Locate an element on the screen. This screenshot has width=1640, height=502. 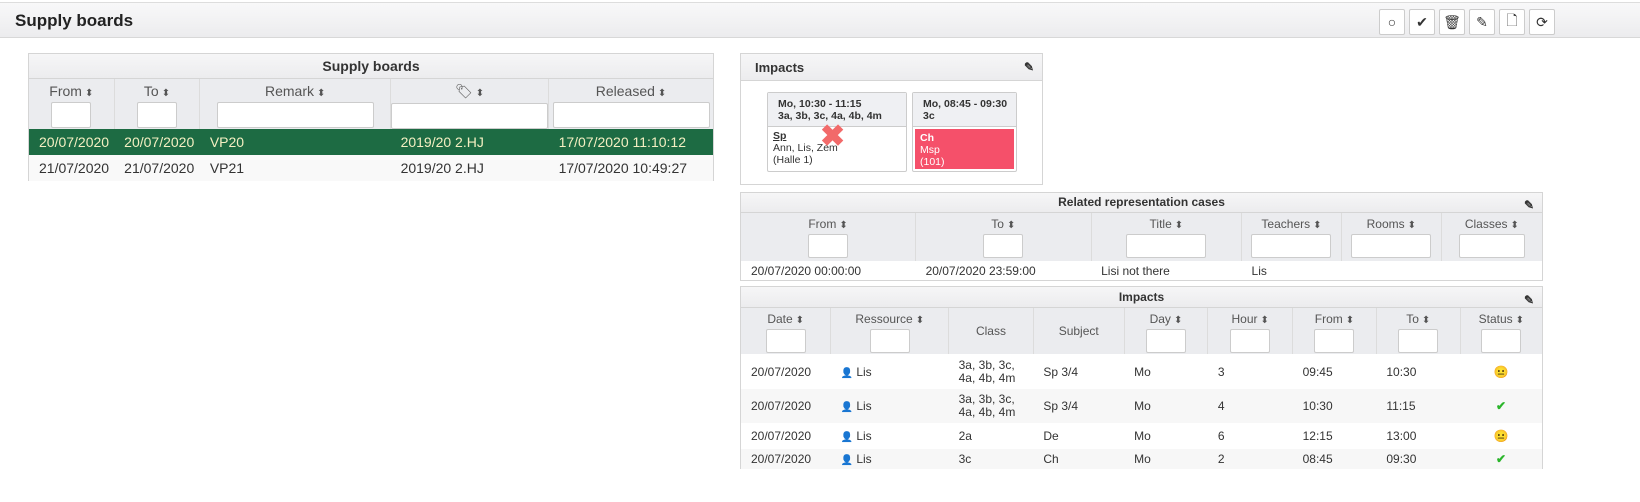
panel-title: Related representation cases is located at coordinates (1141, 202).